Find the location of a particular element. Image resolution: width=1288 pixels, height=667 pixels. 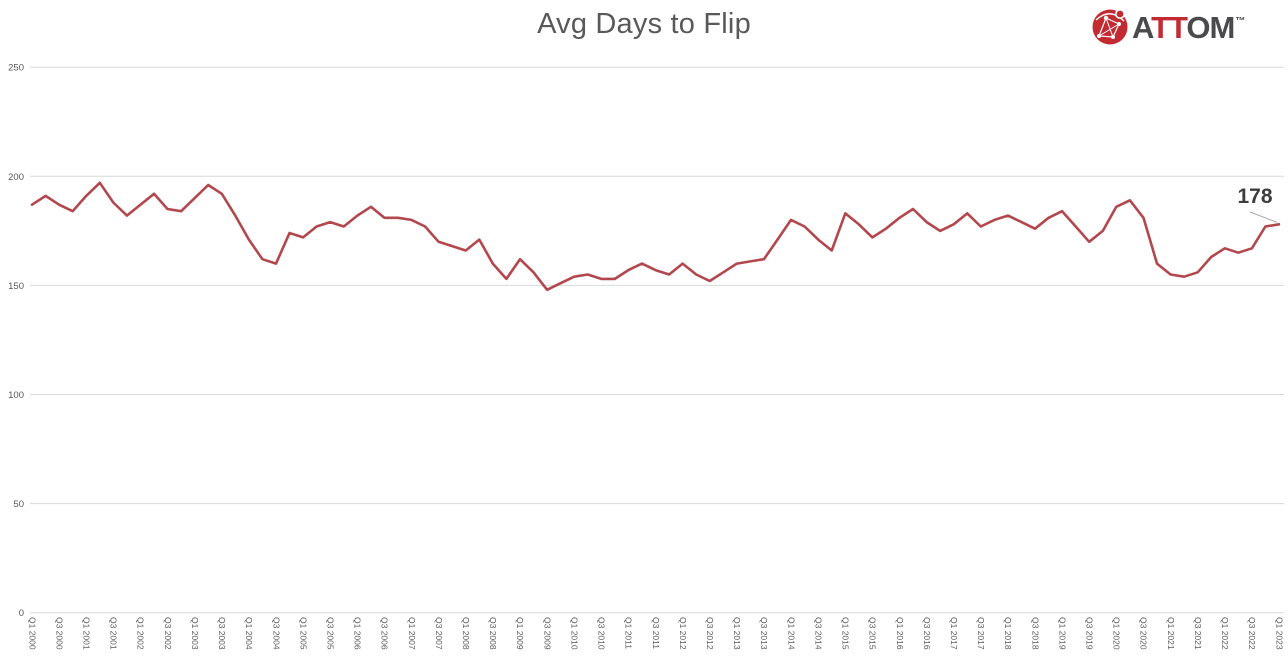

x-tick-label: Q3 2002 is located at coordinates (168, 633).